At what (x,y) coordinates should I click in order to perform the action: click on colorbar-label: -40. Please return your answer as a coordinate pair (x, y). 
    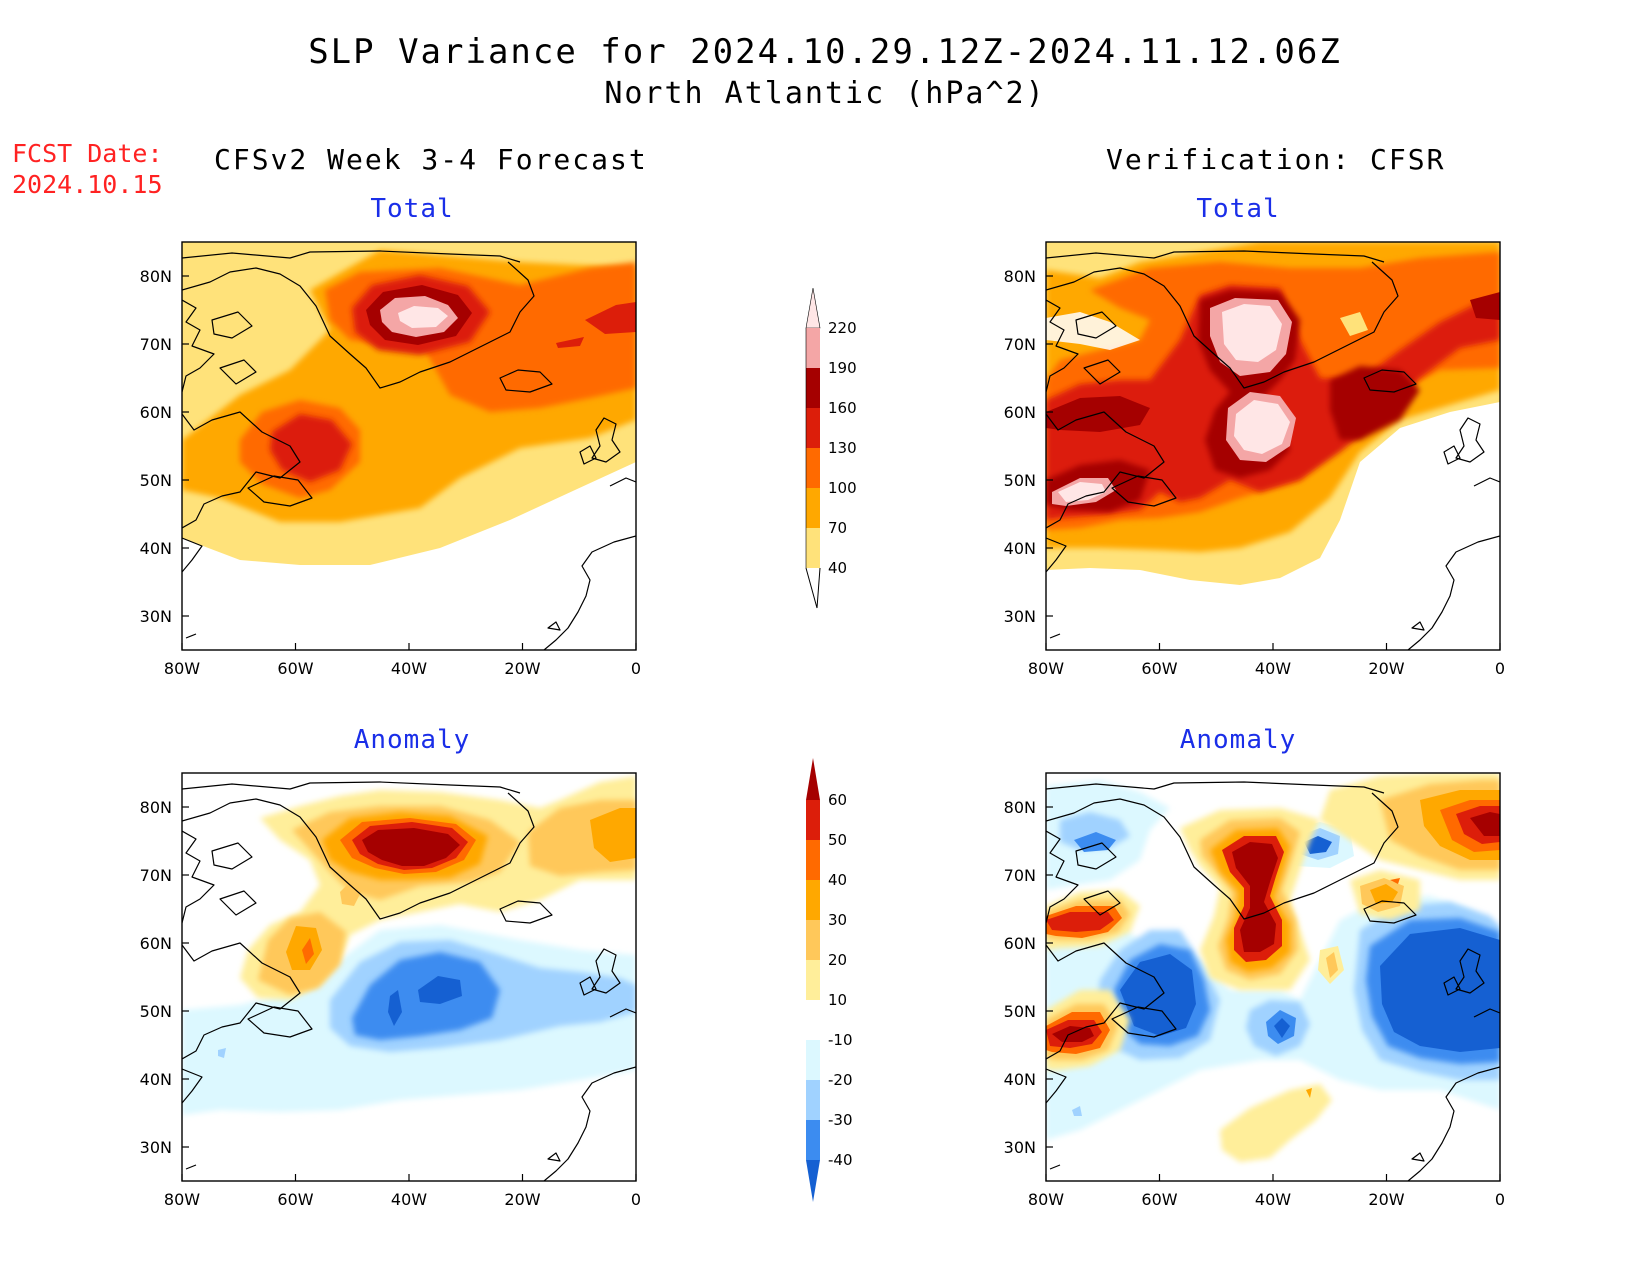
    Looking at the image, I should click on (840, 1160).